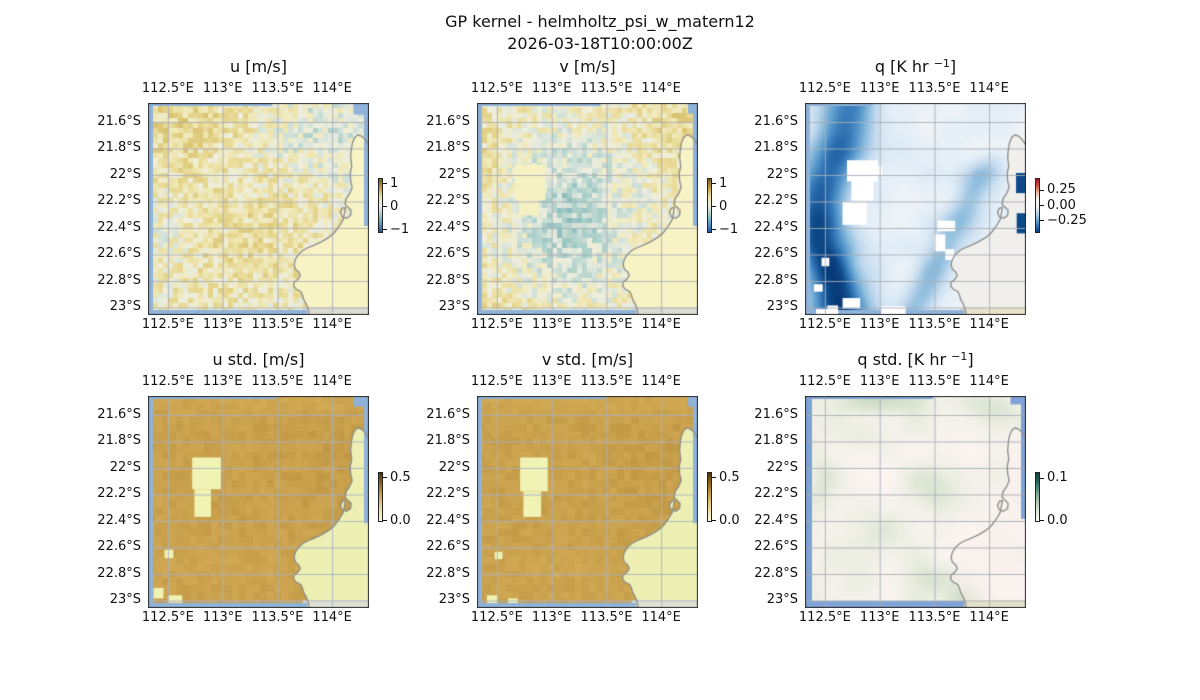 The height and width of the screenshot is (700, 1200). What do you see at coordinates (380, 205) in the screenshot?
I see `colorbar-u` at bounding box center [380, 205].